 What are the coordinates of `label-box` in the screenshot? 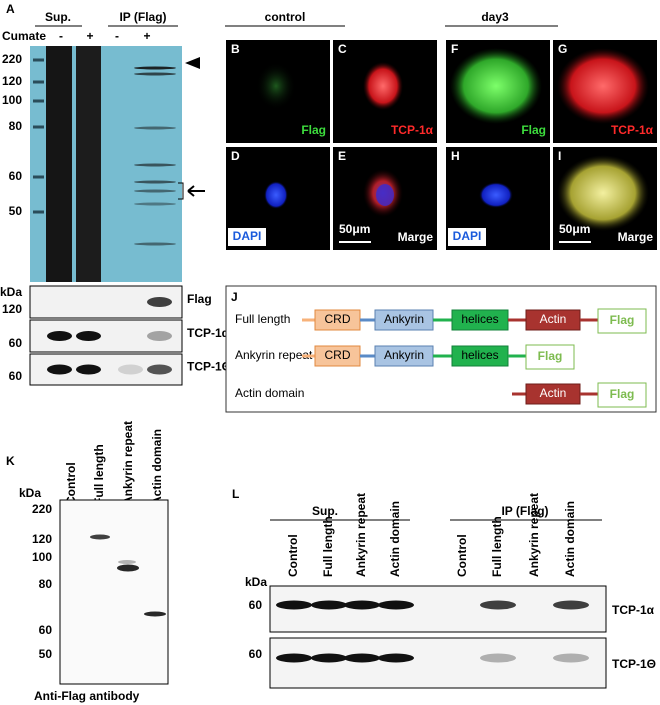 It's located at (247, 237).